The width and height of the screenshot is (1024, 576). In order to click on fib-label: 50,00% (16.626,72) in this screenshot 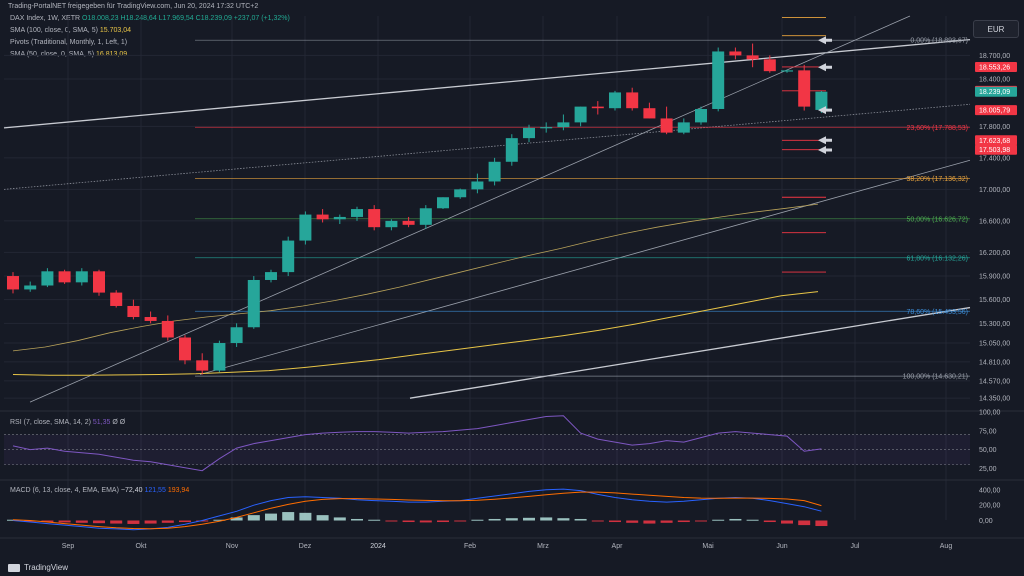, I will do `click(938, 219)`.